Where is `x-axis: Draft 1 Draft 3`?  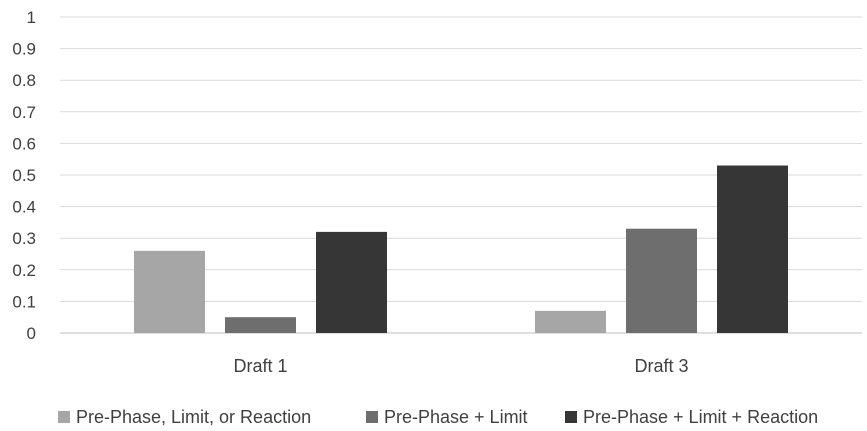 x-axis: Draft 1 Draft 3 is located at coordinates (460, 366).